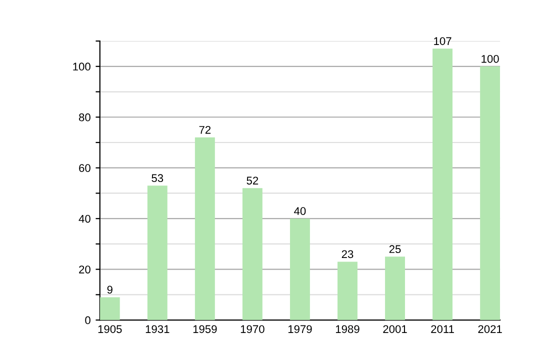  I want to click on x-tick-label: 1905, so click(110, 329).